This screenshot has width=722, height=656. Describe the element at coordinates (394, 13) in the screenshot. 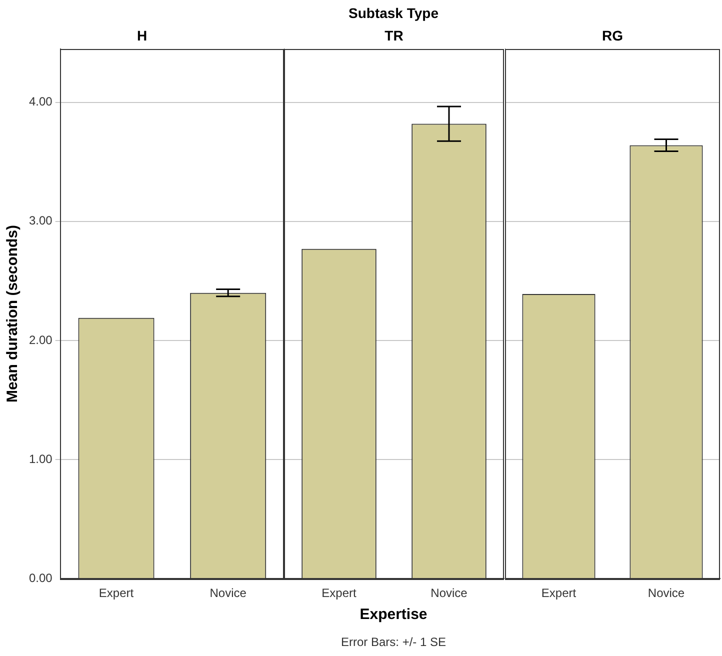

I see `text: Subtask Type` at that location.